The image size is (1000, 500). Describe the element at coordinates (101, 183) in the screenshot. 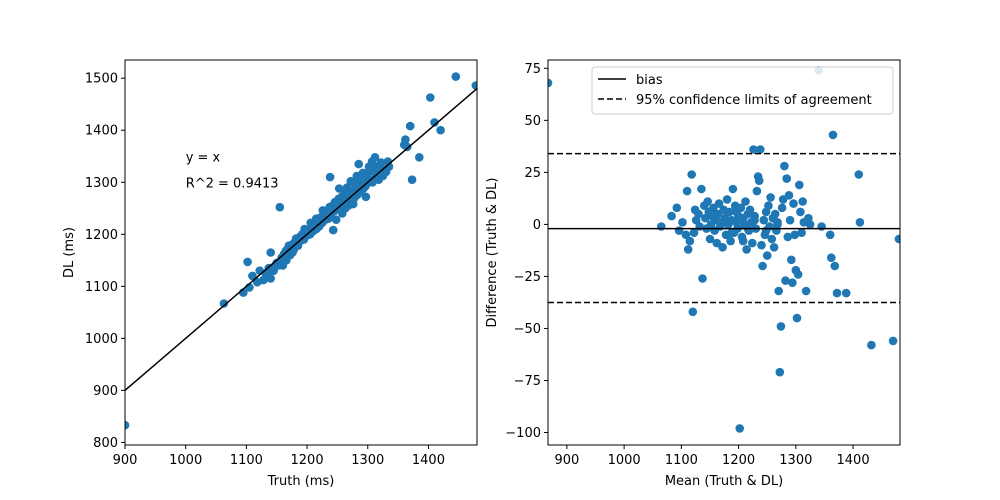

I see `y-tick-label: 1300` at that location.